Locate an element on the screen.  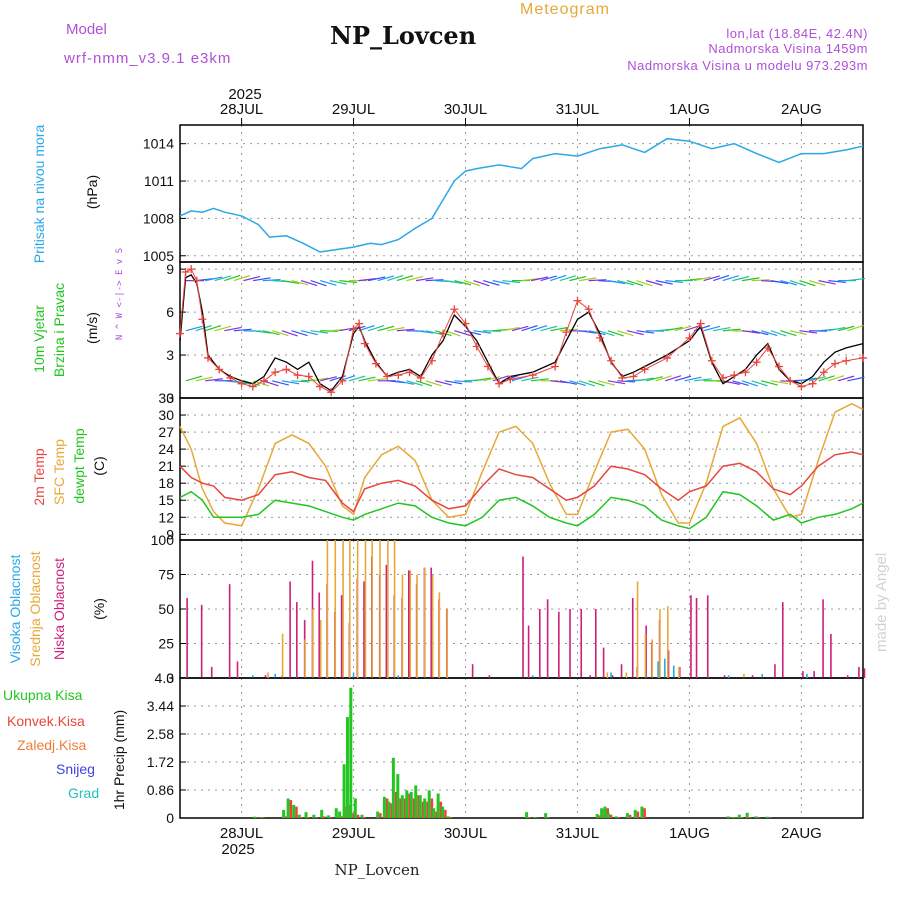
cloud-unit: (%) is located at coordinates (99, 609).